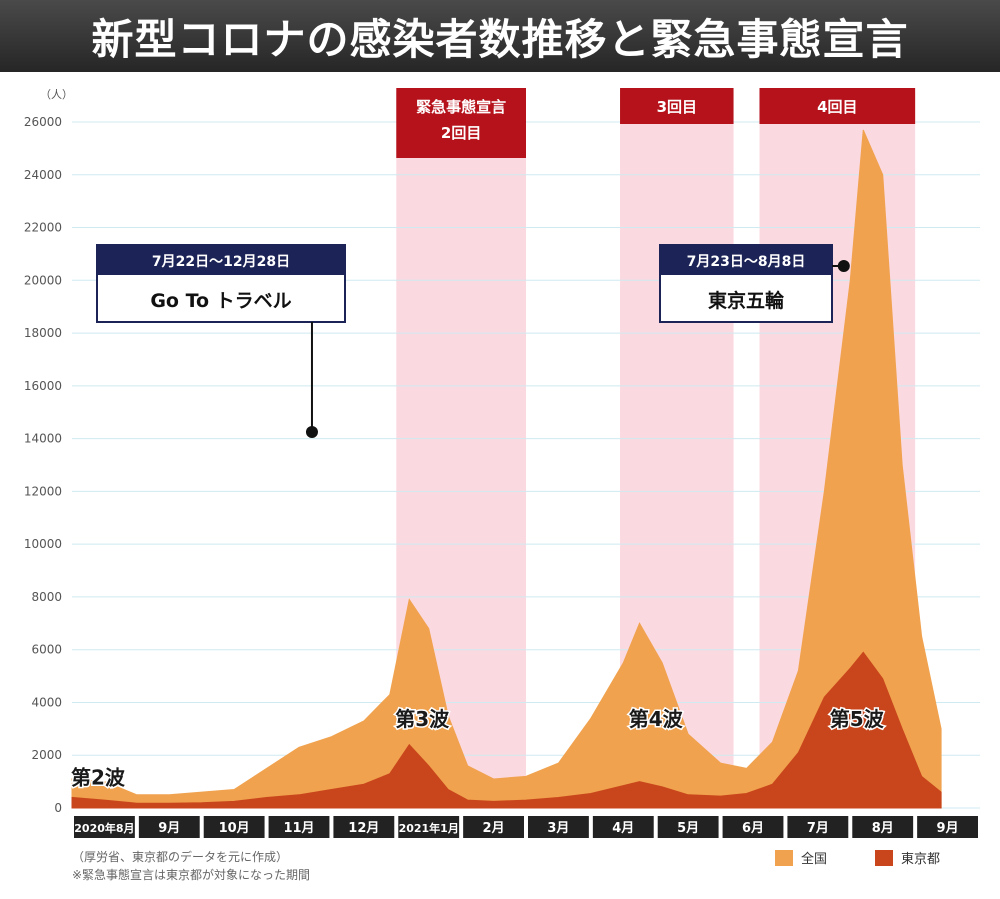 This screenshot has height=899, width=1000. What do you see at coordinates (461, 107) in the screenshot?
I see `emergency-label-text: 緊急事態宣言` at bounding box center [461, 107].